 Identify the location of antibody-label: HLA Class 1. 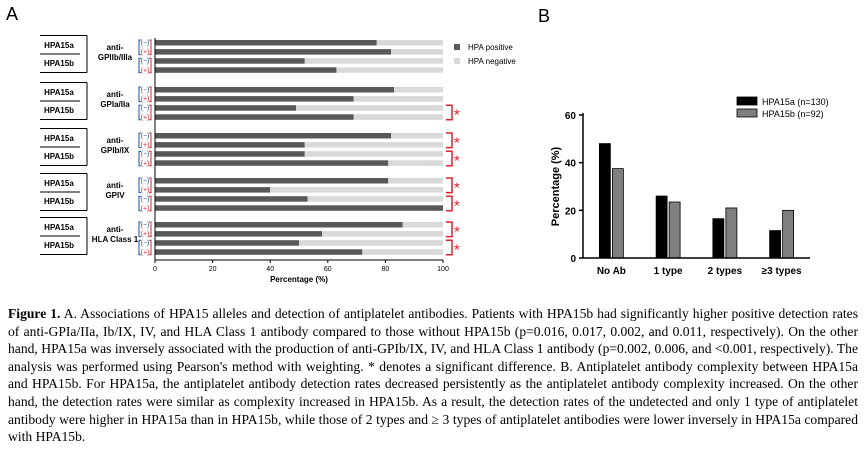
(115, 239).